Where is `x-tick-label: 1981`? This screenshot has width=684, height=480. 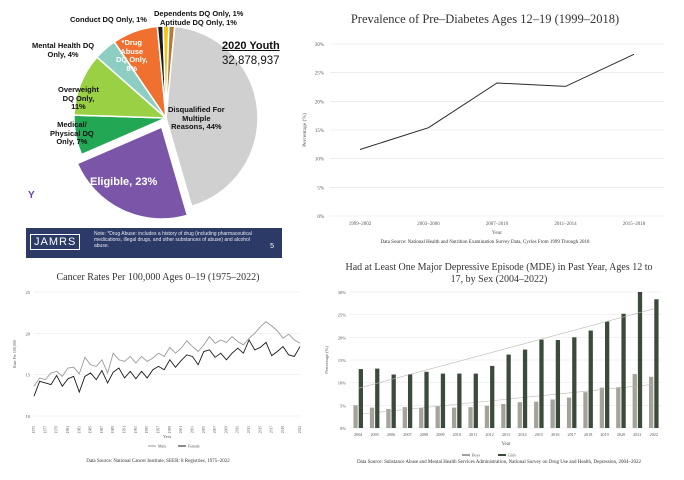
x-tick-label: 1981 is located at coordinates (68, 429).